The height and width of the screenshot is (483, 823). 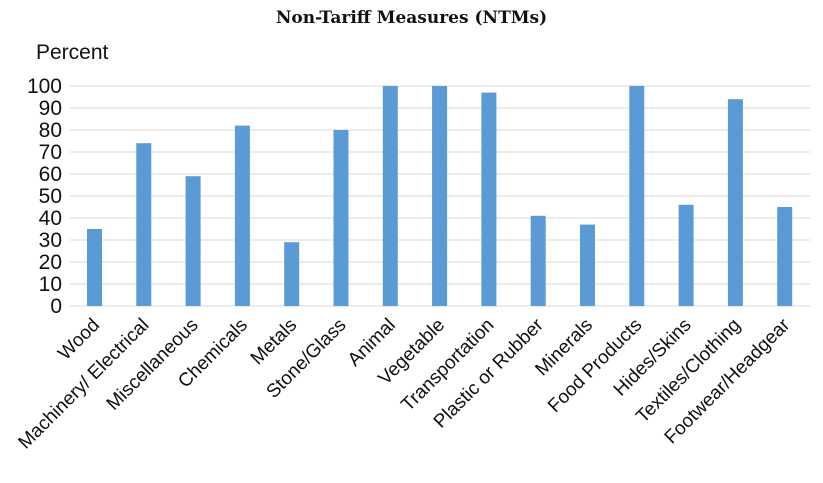 What do you see at coordinates (411, 18) in the screenshot?
I see `chart-title: Non-Tariff Measures (NTMs)` at bounding box center [411, 18].